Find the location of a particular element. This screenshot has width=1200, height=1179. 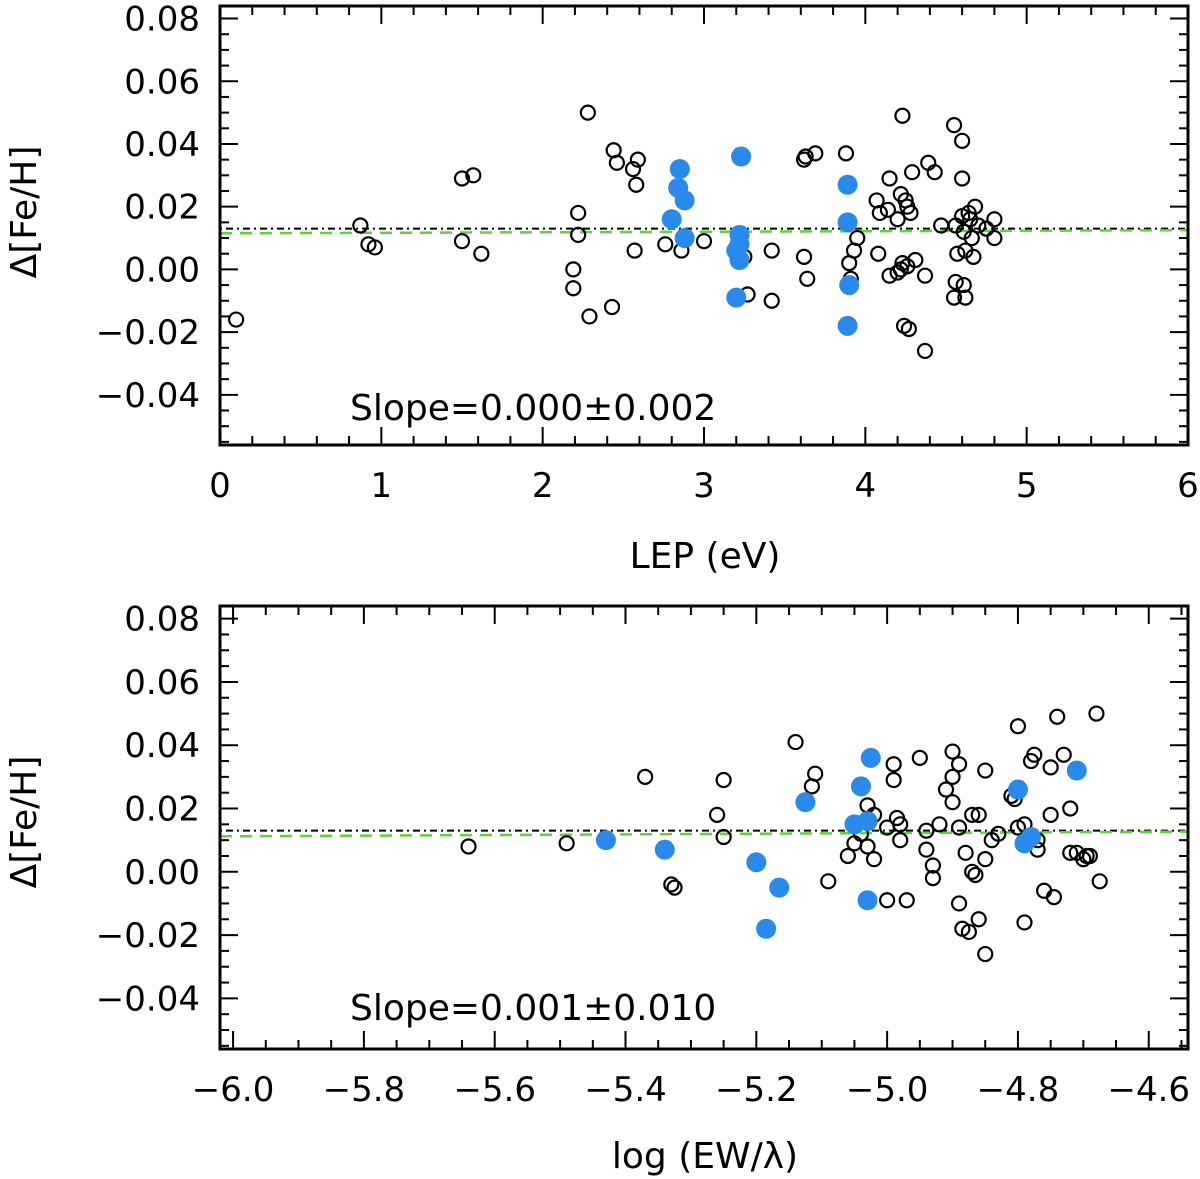

y-tick-label-ew: 0.06 is located at coordinates (162, 683).